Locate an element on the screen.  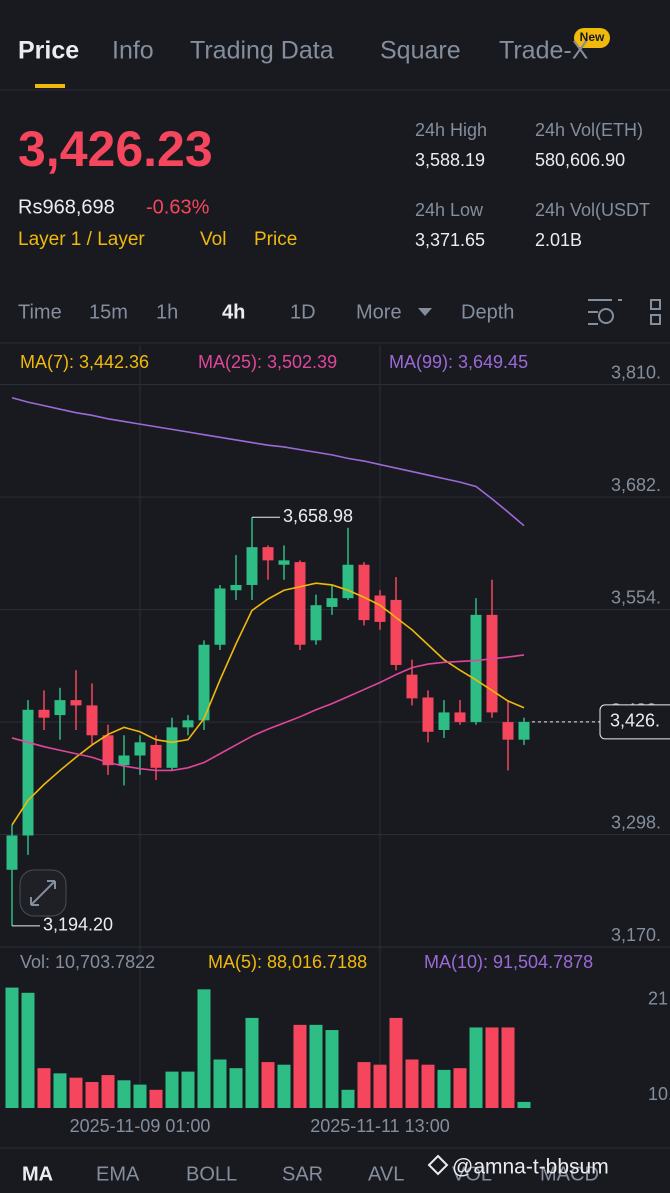
volume-legend: MA(10): 91,504.7878 is located at coordinates (508, 962).